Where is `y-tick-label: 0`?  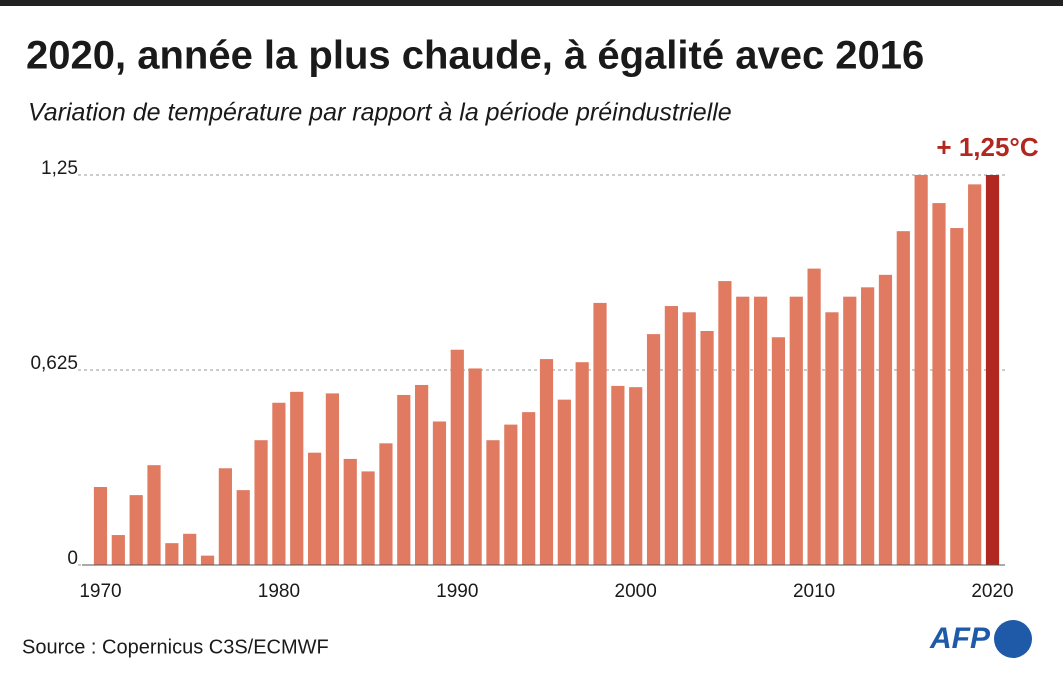
y-tick-label: 0 is located at coordinates (72, 558).